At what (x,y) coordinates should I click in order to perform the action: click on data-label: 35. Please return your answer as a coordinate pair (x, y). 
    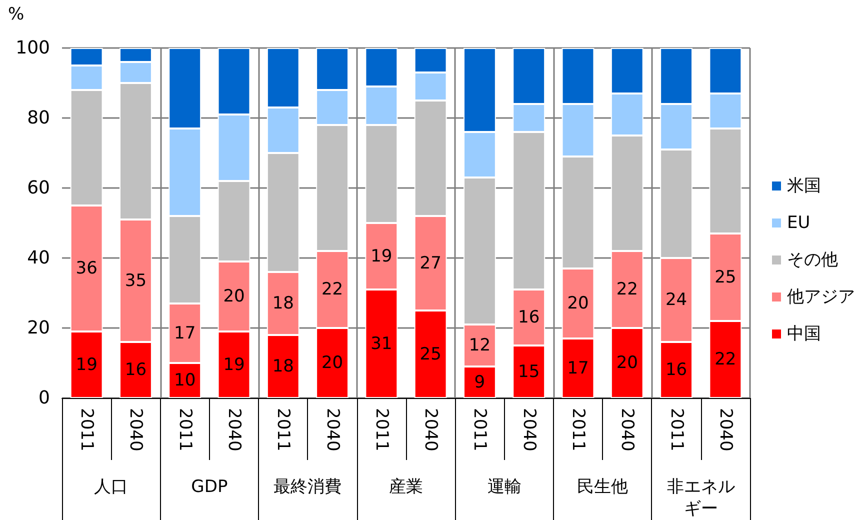
    Looking at the image, I should click on (135, 280).